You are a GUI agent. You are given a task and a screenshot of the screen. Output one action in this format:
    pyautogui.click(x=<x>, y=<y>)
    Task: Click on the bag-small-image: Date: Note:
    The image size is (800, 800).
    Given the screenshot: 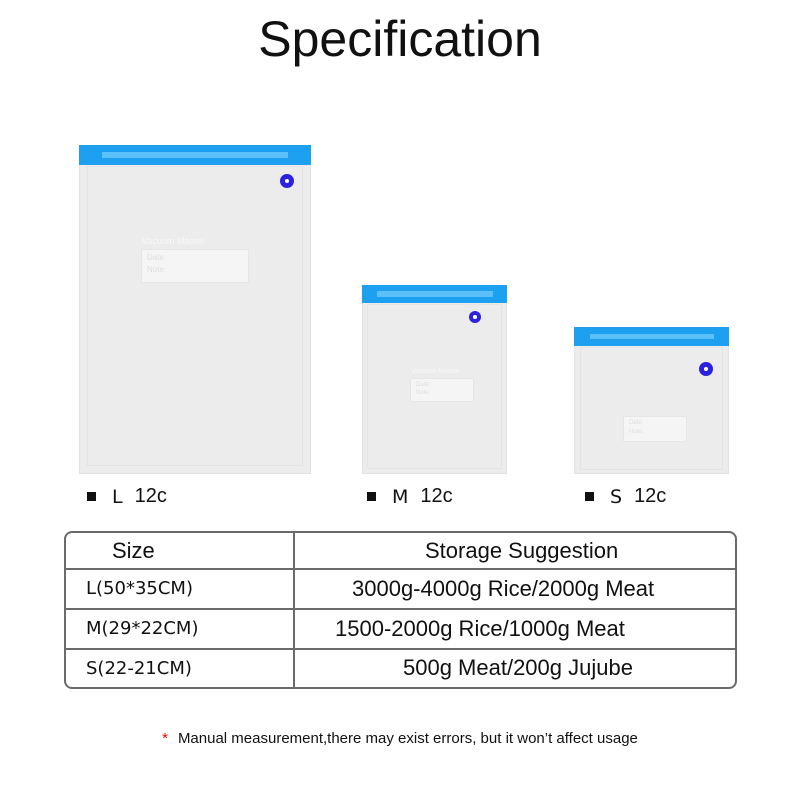 What is the action you would take?
    pyautogui.click(x=651, y=400)
    